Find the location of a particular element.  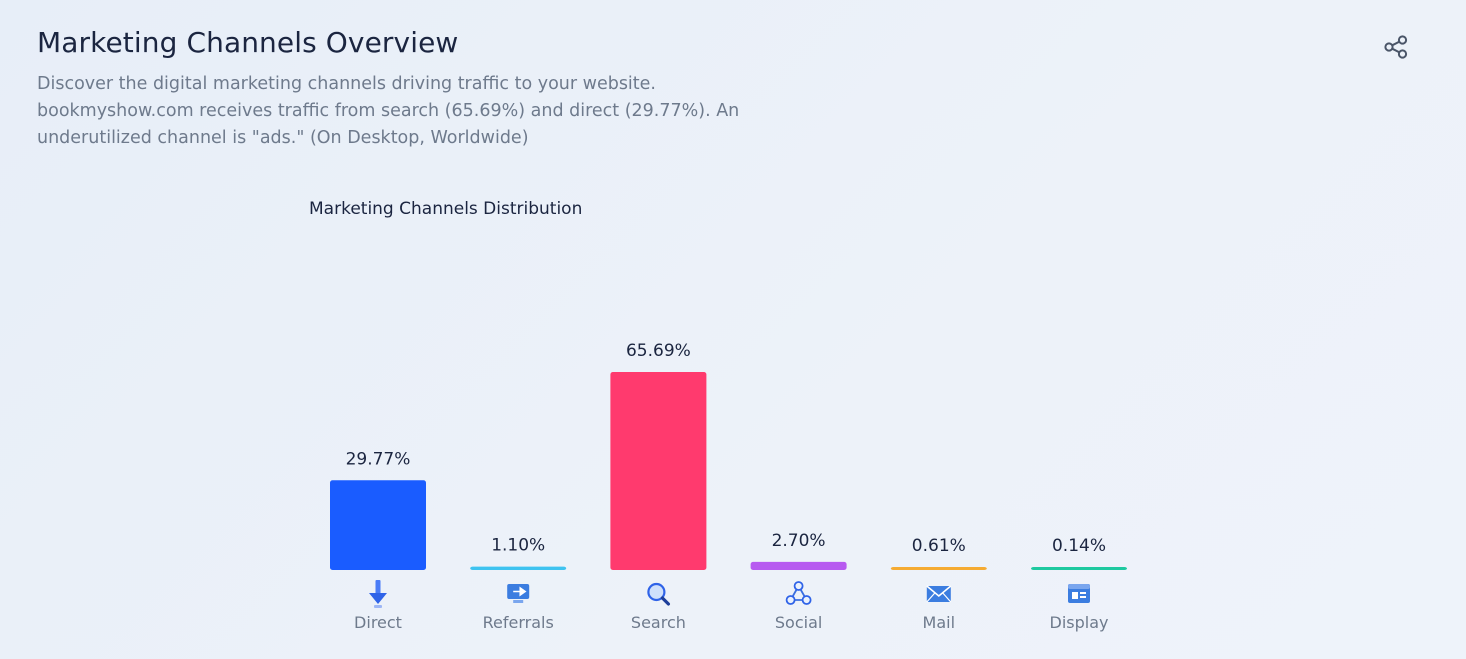

bar-social is located at coordinates (798, 565).